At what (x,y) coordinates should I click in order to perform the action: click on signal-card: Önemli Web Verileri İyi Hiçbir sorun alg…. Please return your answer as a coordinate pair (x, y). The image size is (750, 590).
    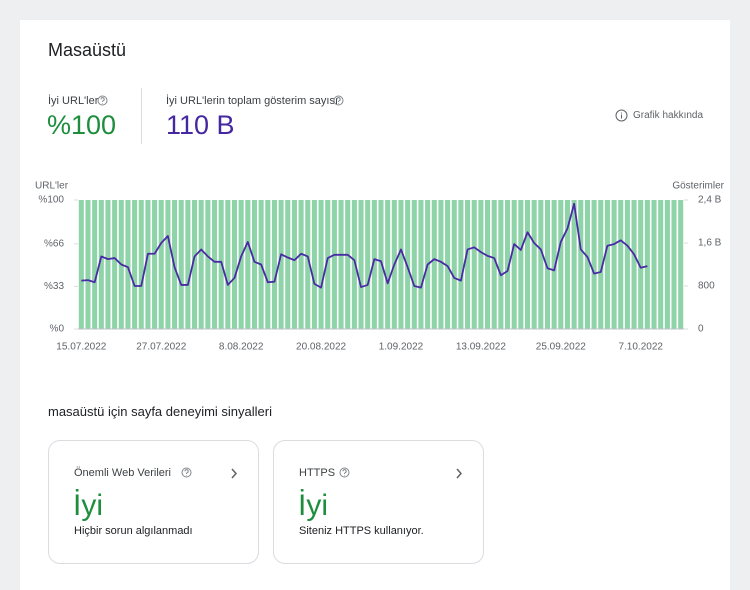
    Looking at the image, I should click on (153, 502).